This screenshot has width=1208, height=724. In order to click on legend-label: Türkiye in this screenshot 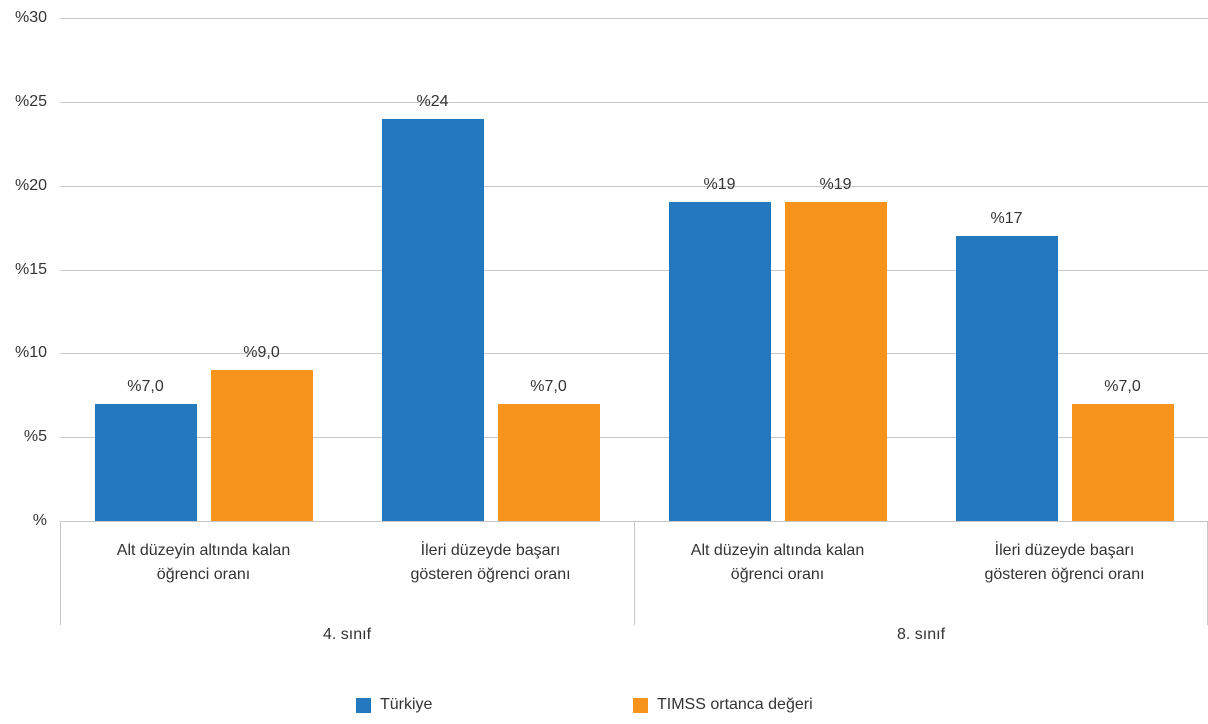, I will do `click(406, 704)`.